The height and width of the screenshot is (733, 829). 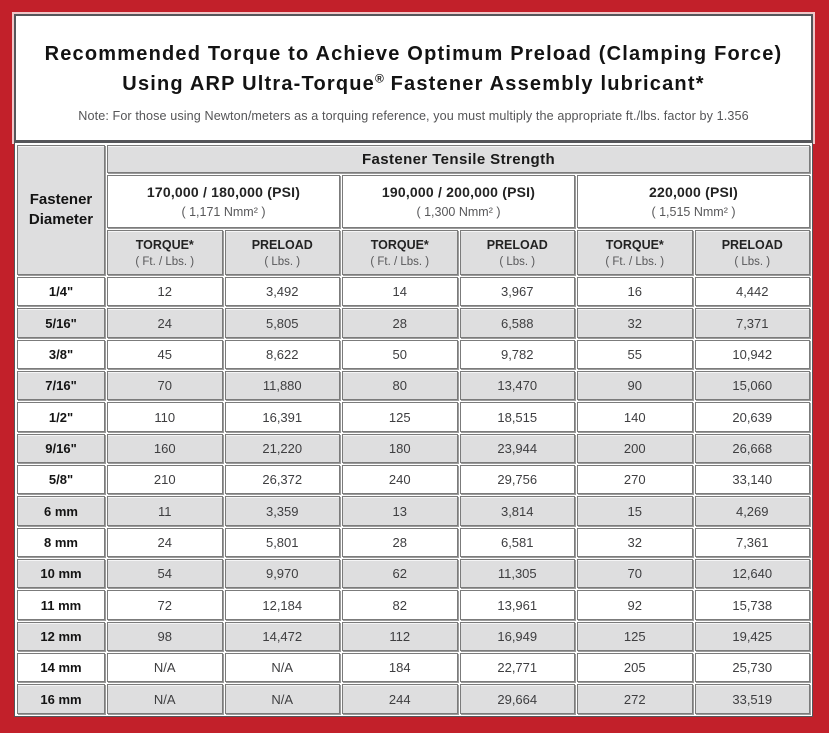 I want to click on value-cell: 26,668, so click(x=752, y=448).